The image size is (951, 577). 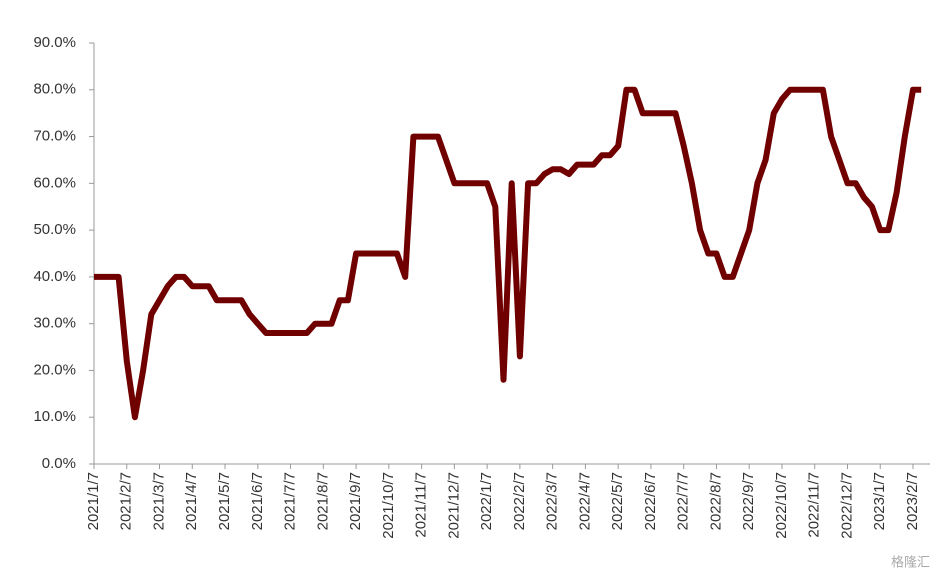 What do you see at coordinates (322, 501) in the screenshot?
I see `x-tick-label: 2021/8/7` at bounding box center [322, 501].